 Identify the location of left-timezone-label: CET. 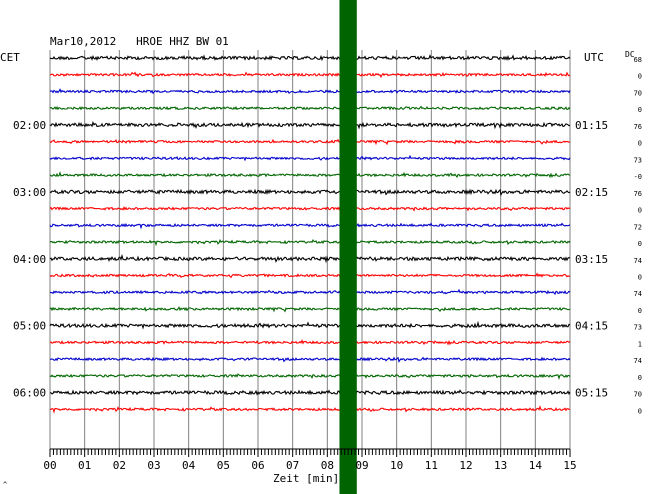
(10, 57).